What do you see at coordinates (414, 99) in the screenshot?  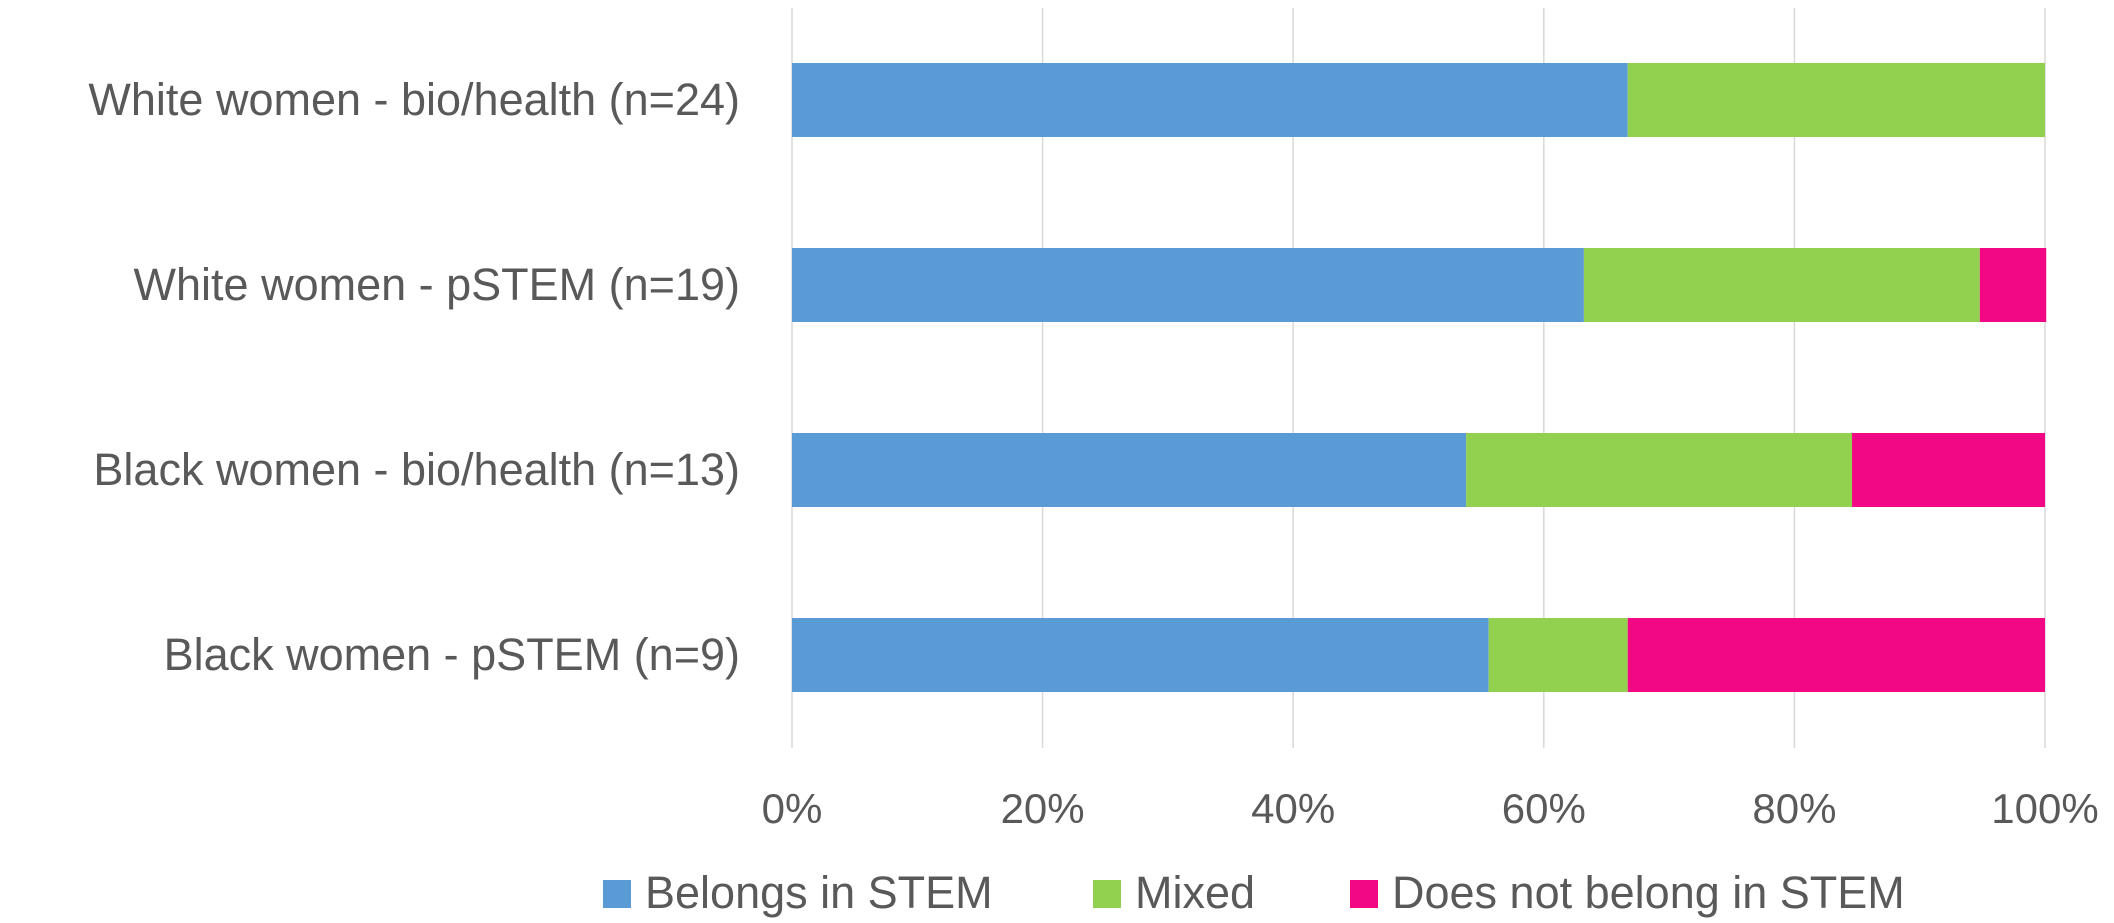 I see `category-label: White women - bio/health (n=24)` at bounding box center [414, 99].